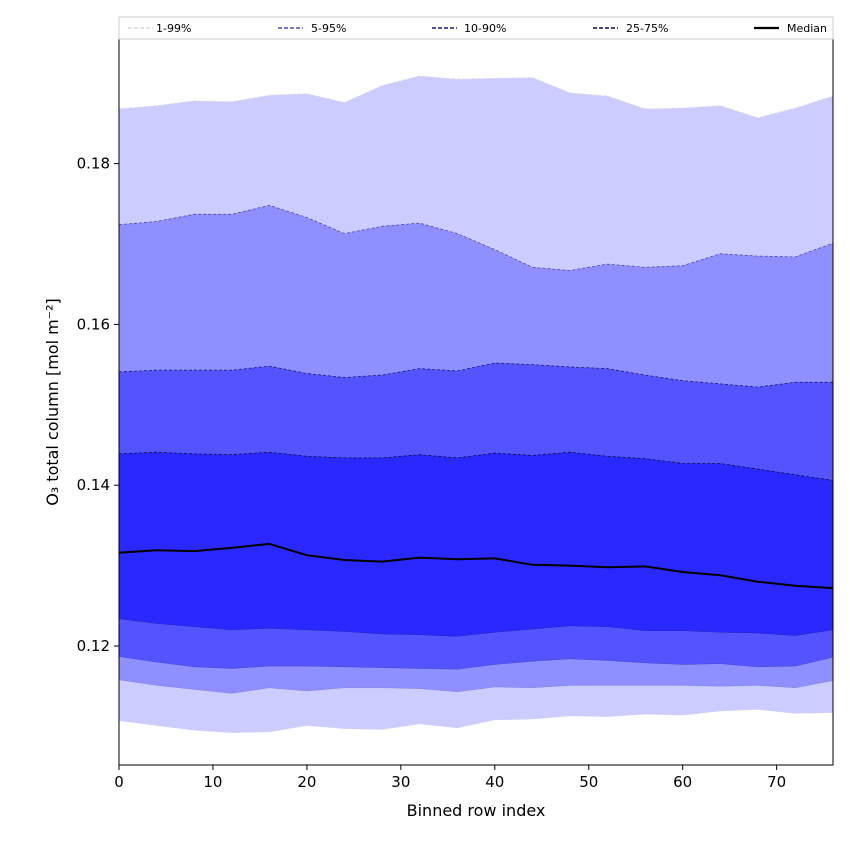 This screenshot has width=850, height=850. Describe the element at coordinates (476, 721) in the screenshot. I see `band-1-99-lower-line` at that location.